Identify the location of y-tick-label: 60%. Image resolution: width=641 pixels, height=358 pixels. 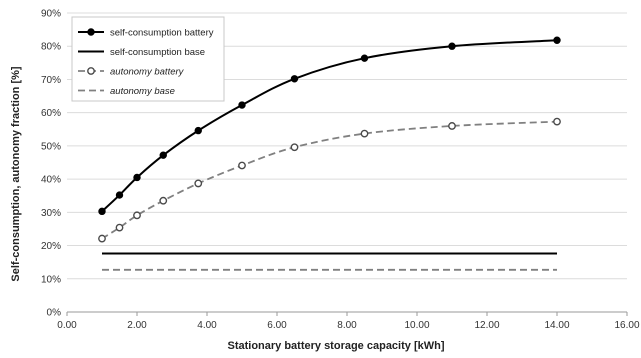
(51, 113).